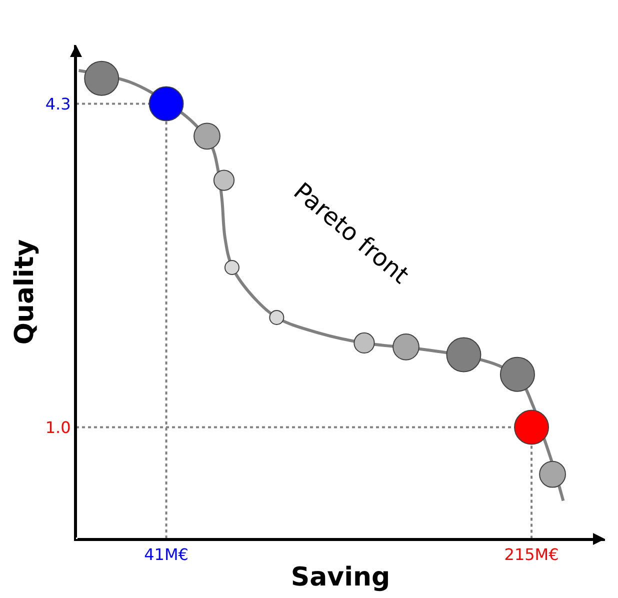  I want to click on y-tick-label: 1.0, so click(58, 427).